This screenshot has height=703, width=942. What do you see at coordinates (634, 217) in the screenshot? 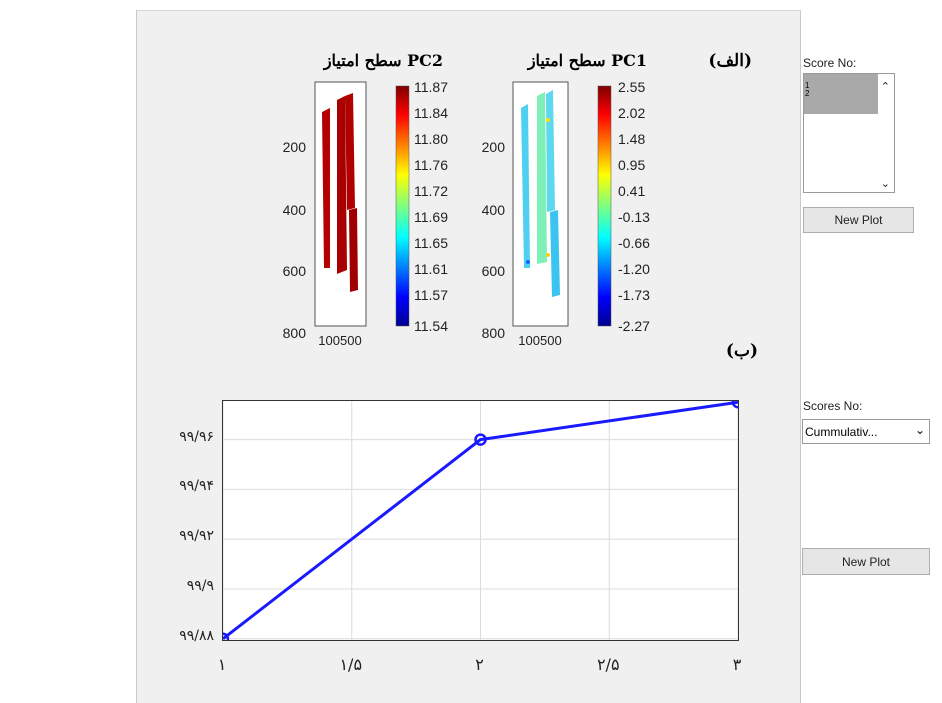
I see `pc1-cbar-tick: -0.13` at bounding box center [634, 217].